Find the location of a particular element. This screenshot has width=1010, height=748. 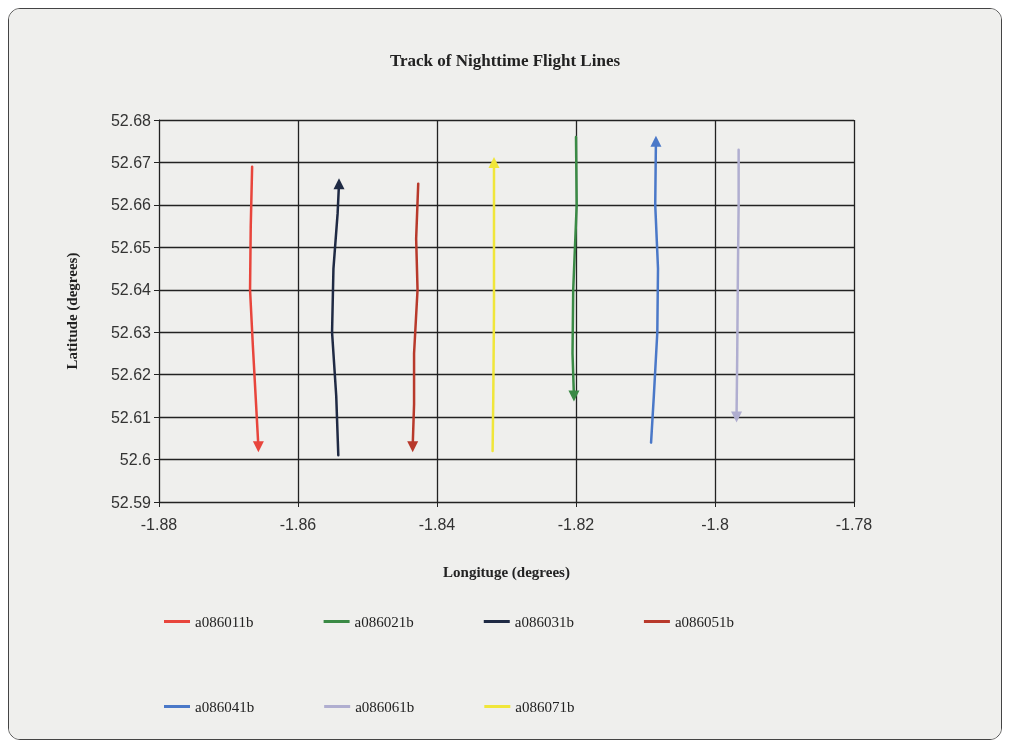

y-tick-label: 52.65 is located at coordinates (131, 247).